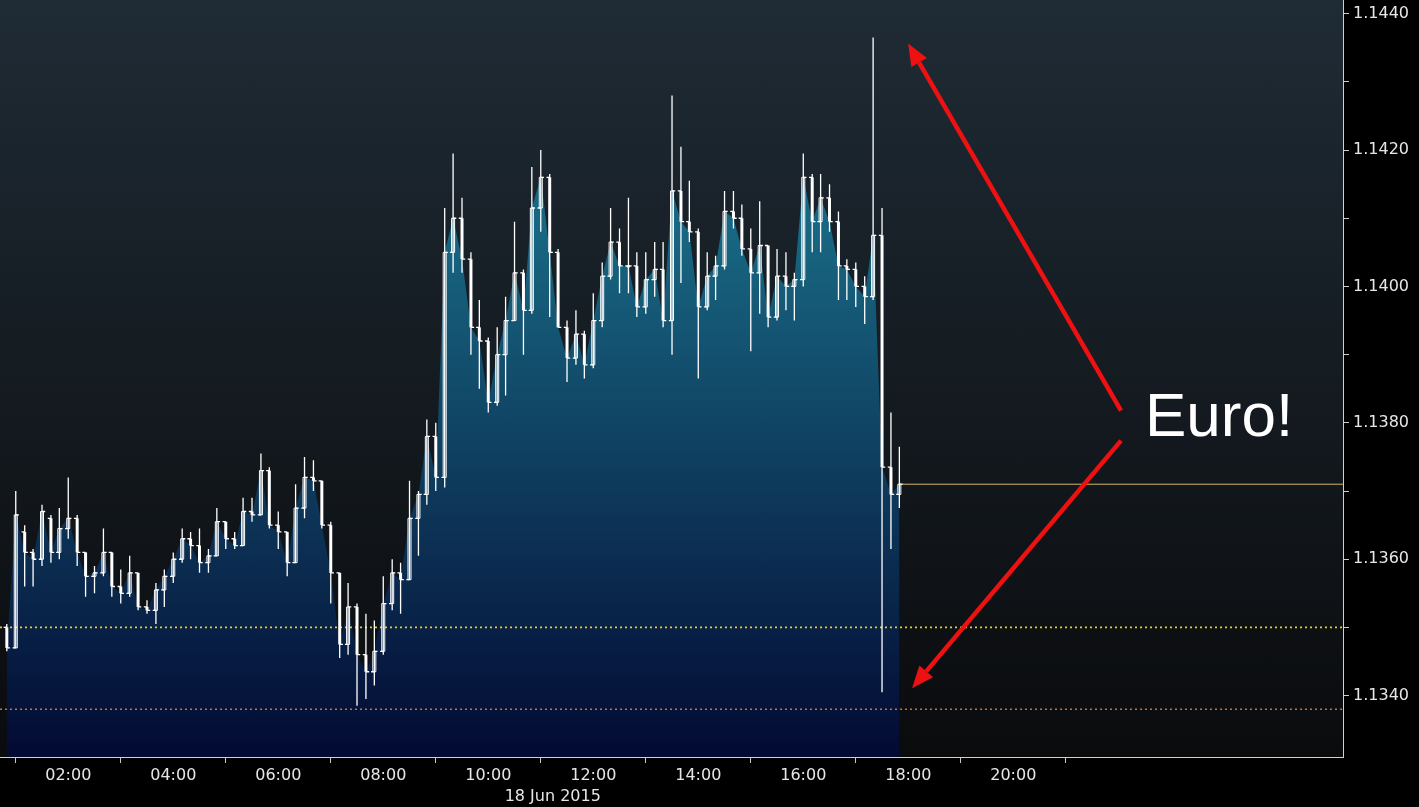 Image resolution: width=1419 pixels, height=807 pixels. Describe the element at coordinates (1381, 285) in the screenshot. I see `y-tick-label: 1.1400` at that location.